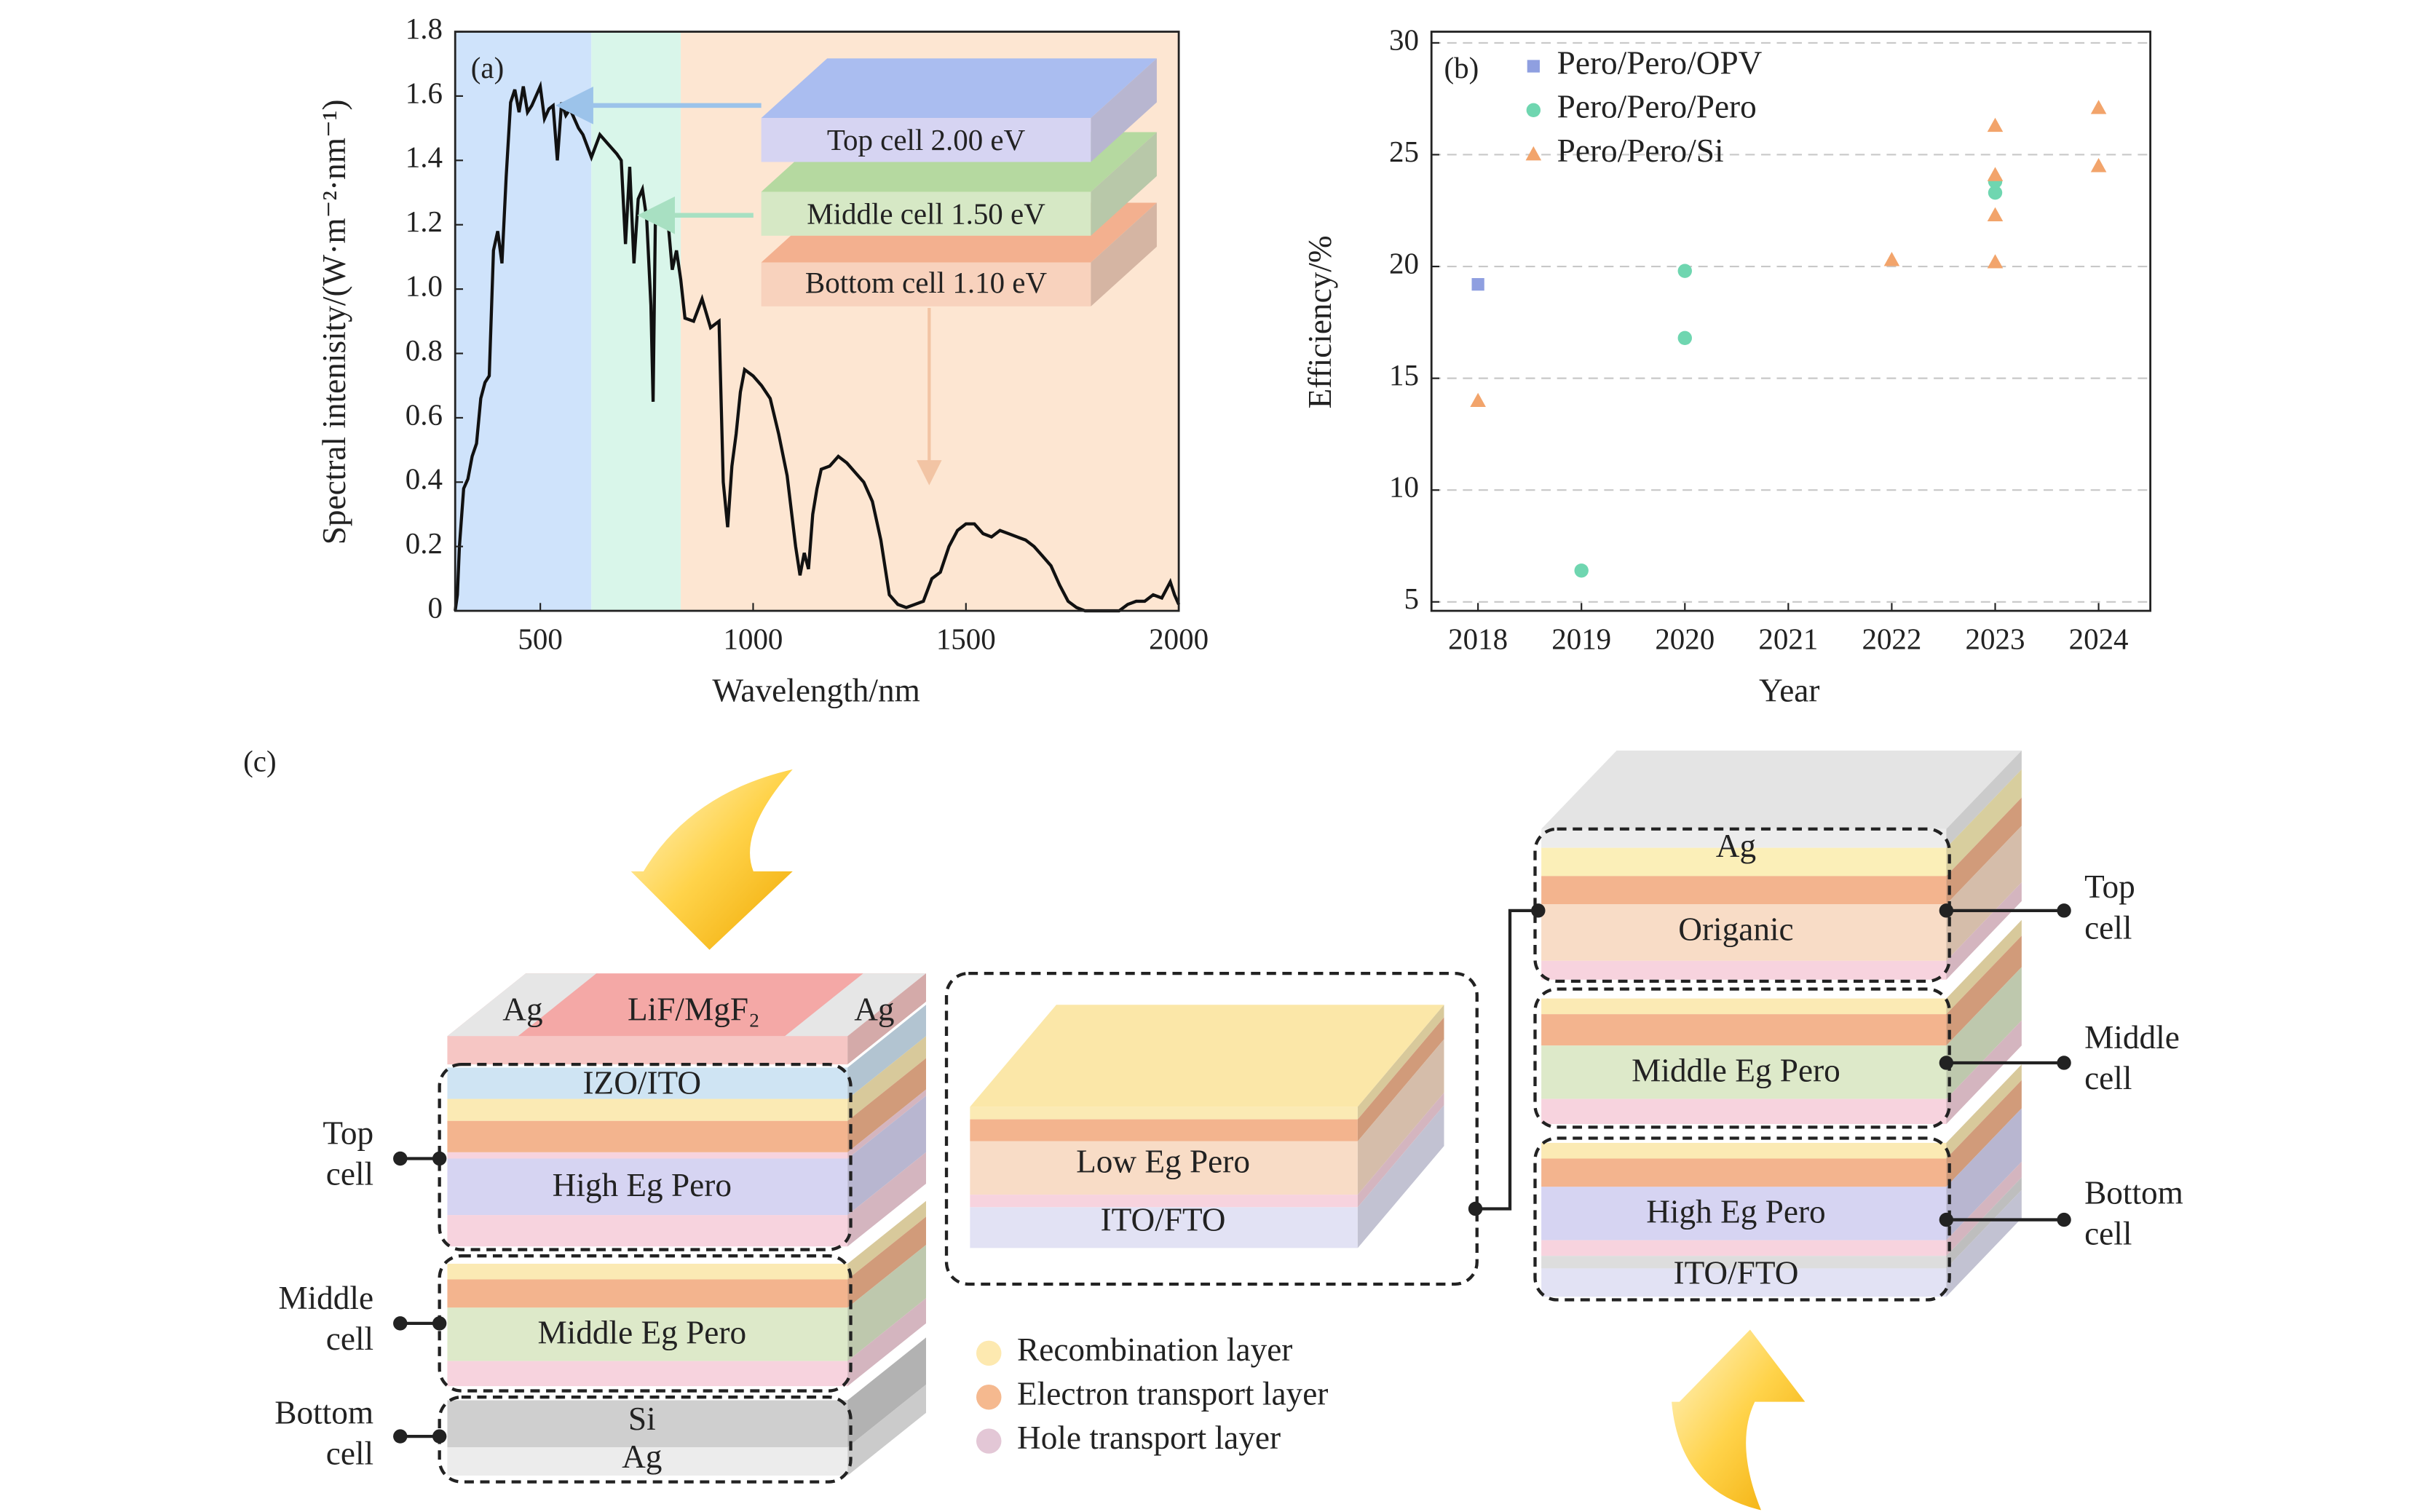  What do you see at coordinates (1411, 598) in the screenshot?
I see `y-tick-label: 5` at bounding box center [1411, 598].